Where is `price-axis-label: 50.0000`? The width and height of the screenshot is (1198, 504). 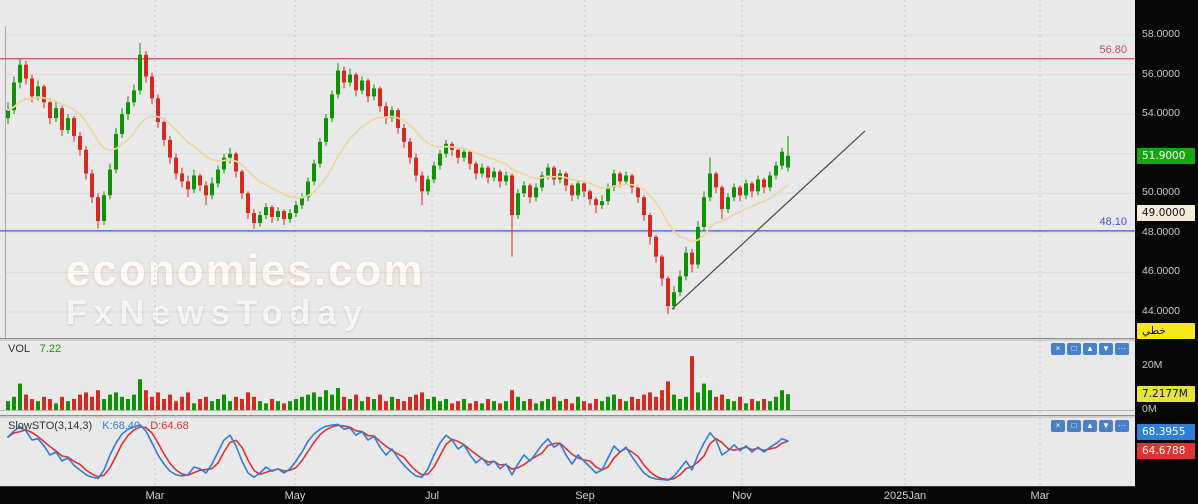 price-axis-label: 50.0000 is located at coordinates (1161, 192).